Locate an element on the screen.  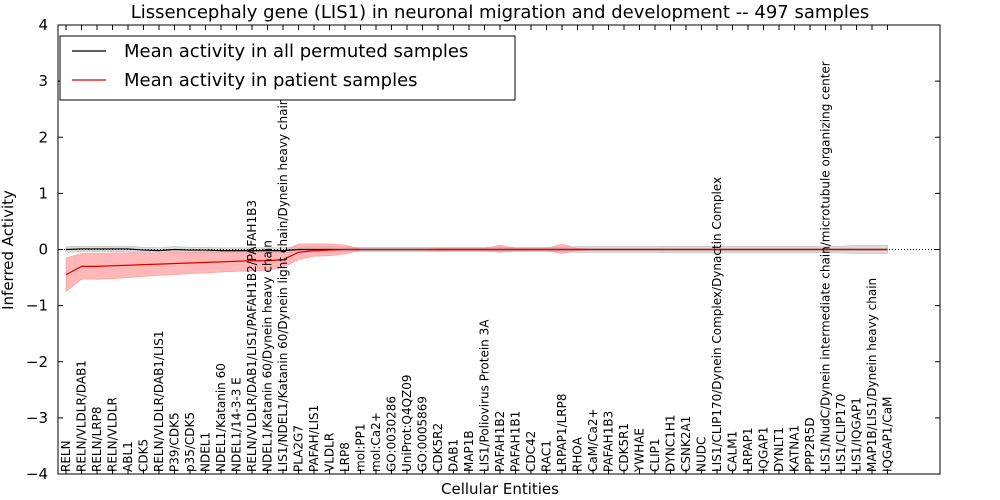
x-tick-label: p35/CDK5 is located at coordinates (190, 442).